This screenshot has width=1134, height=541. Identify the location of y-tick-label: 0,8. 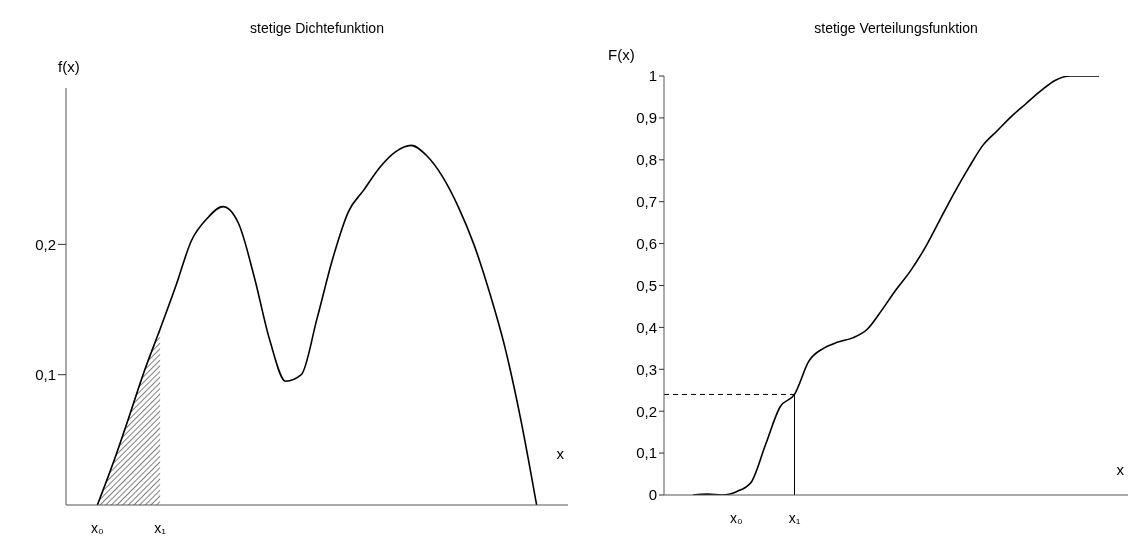
(646, 160).